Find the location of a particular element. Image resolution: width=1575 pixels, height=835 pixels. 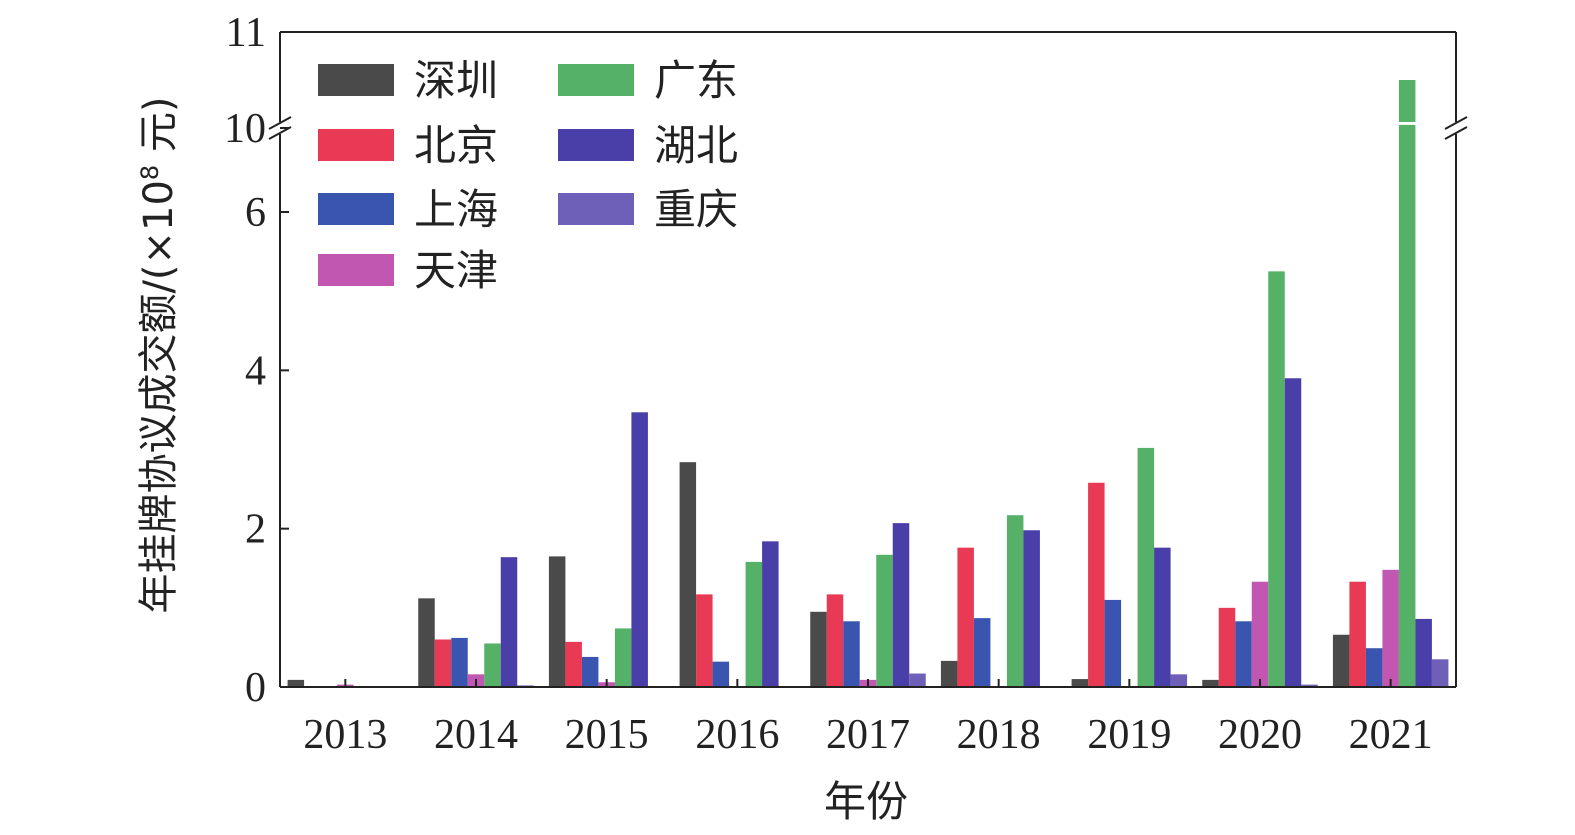

legend-label: 广东 is located at coordinates (696, 80).